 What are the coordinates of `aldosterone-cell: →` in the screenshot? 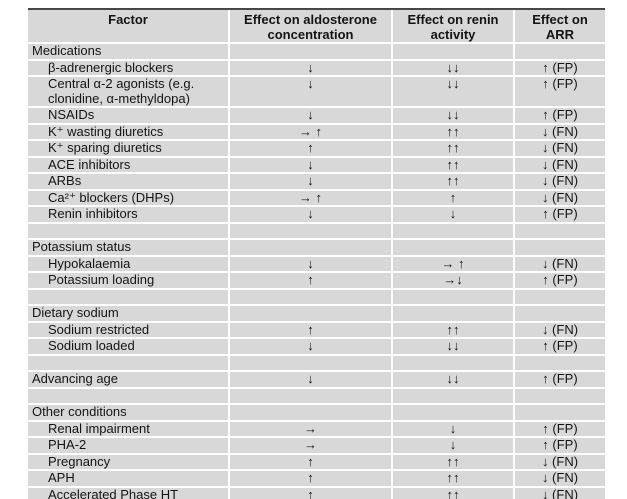 It's located at (311, 446).